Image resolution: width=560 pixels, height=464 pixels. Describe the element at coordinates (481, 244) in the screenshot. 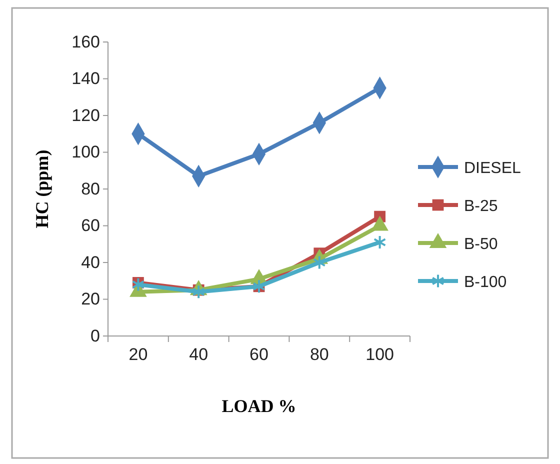

I see `legend-label: B-50` at that location.